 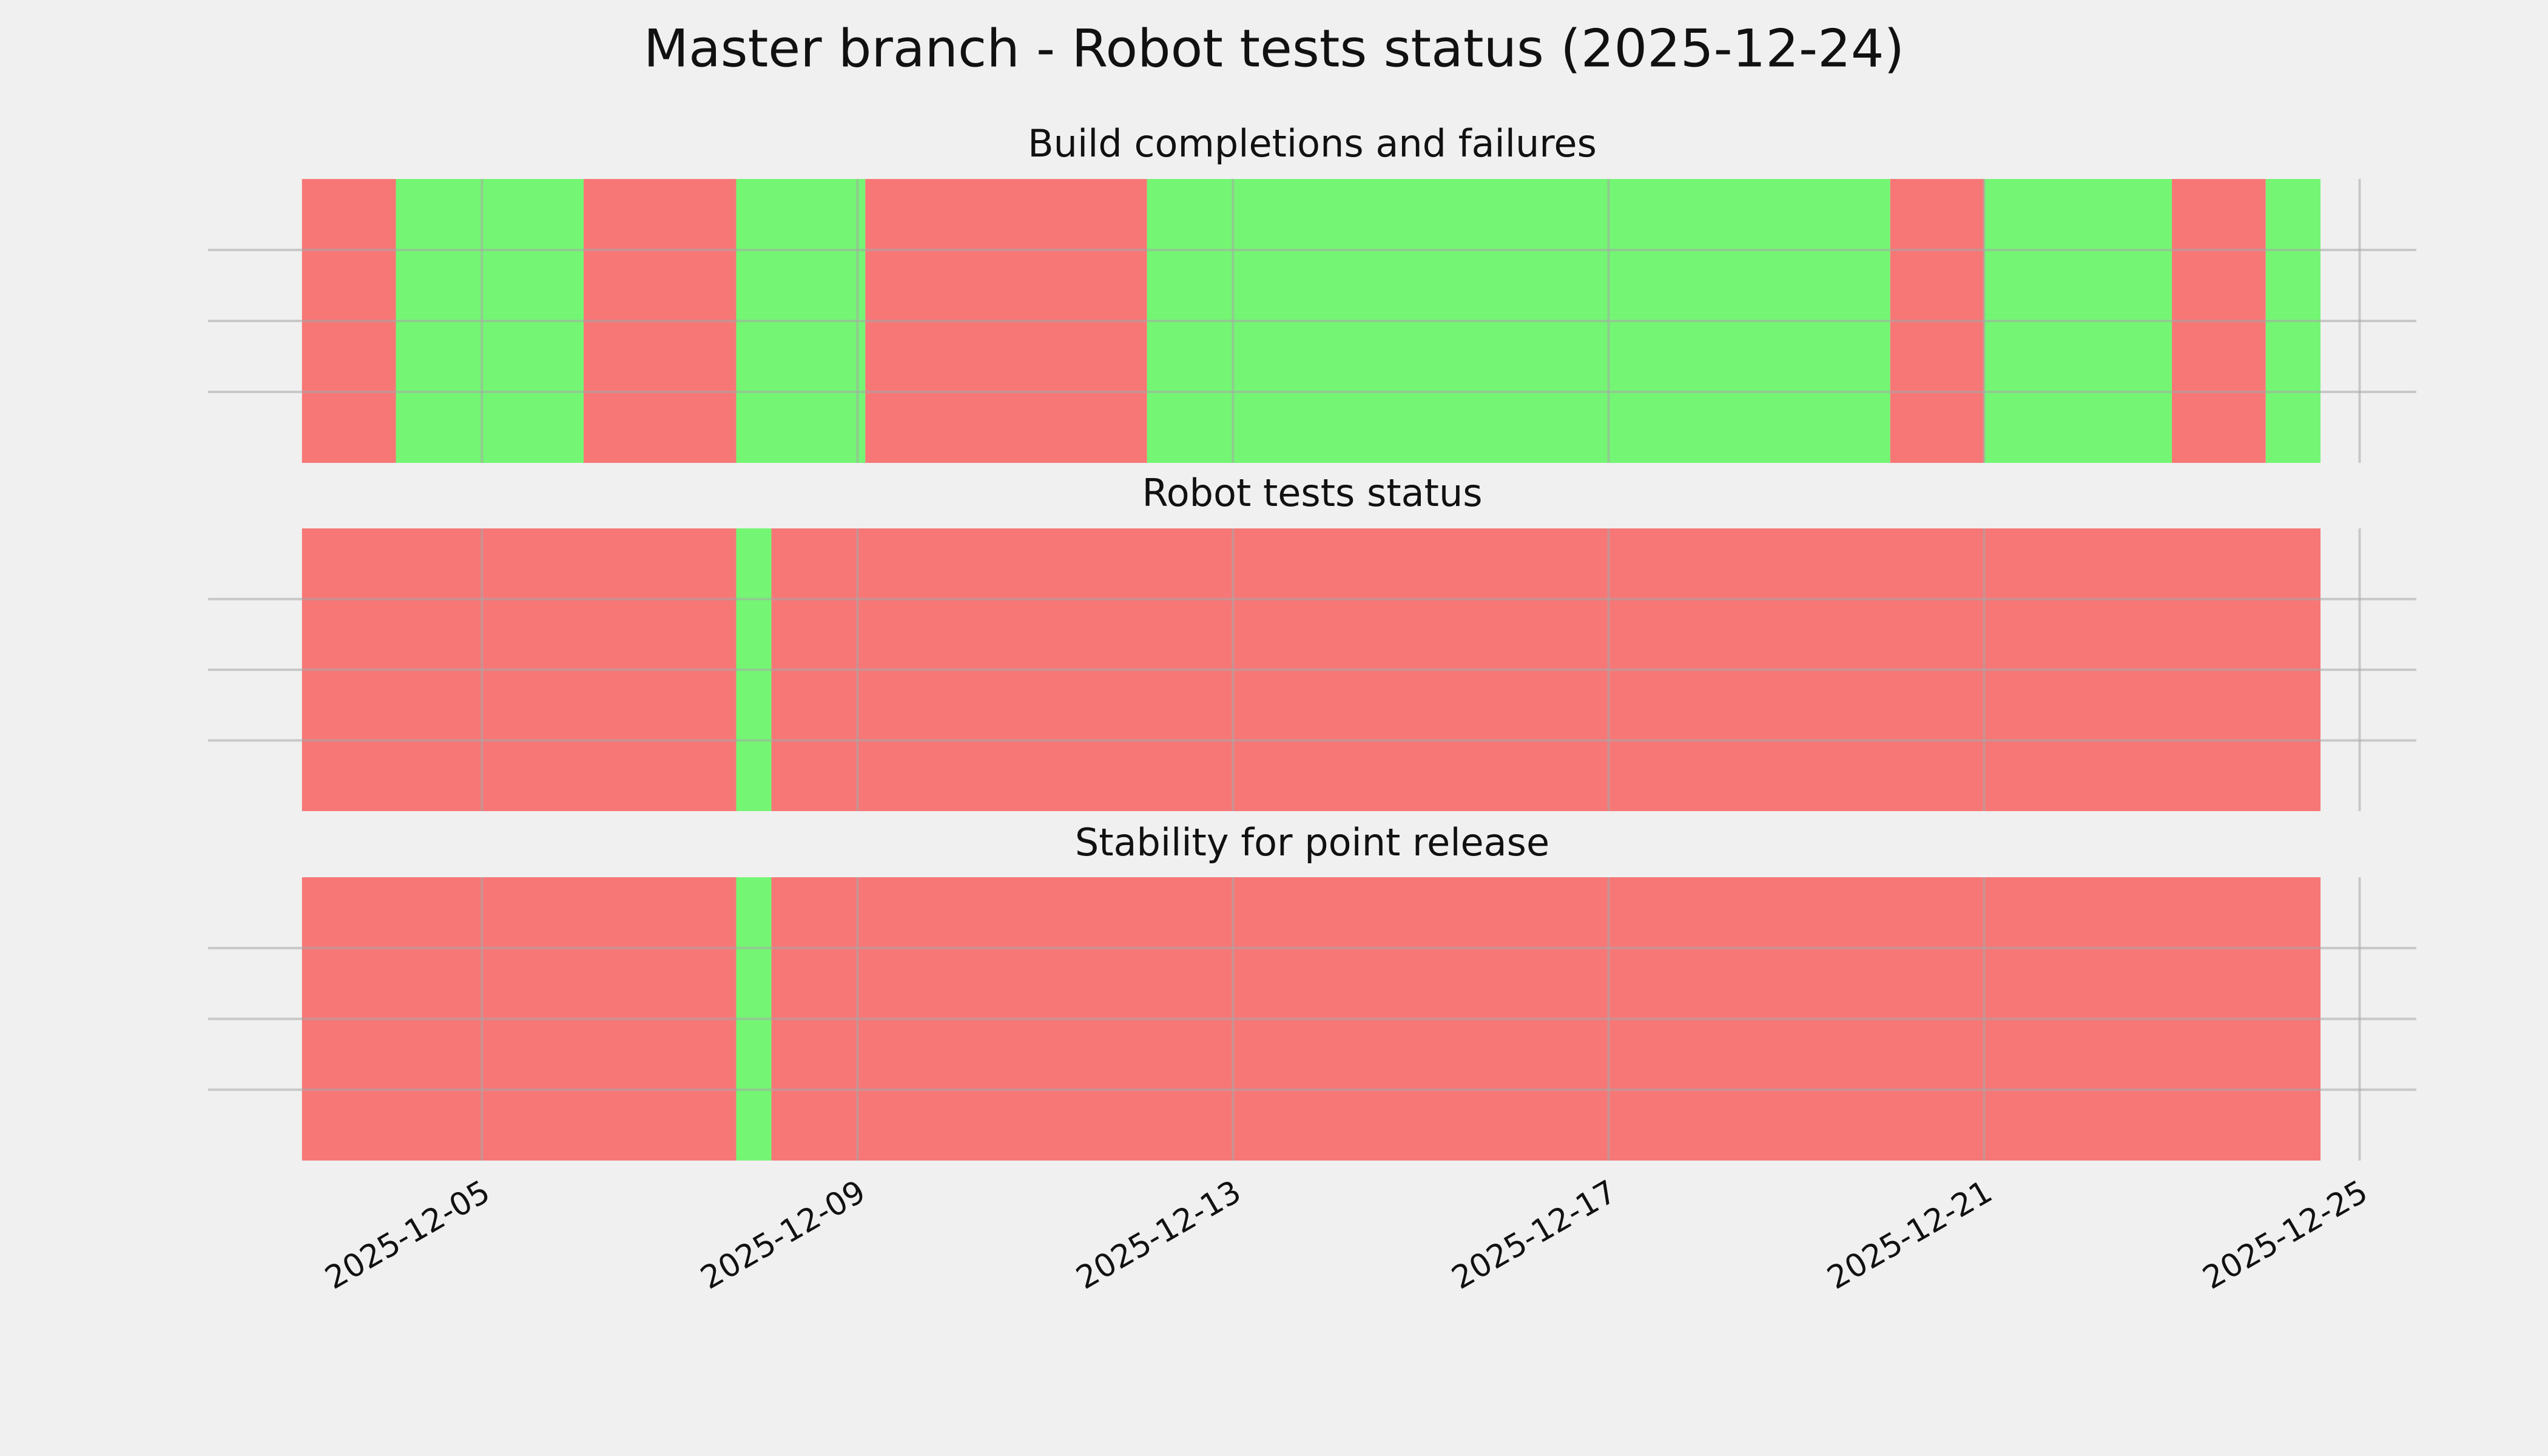 What do you see at coordinates (2285, 1234) in the screenshot?
I see `x-tick-label: 2025-12-25` at bounding box center [2285, 1234].